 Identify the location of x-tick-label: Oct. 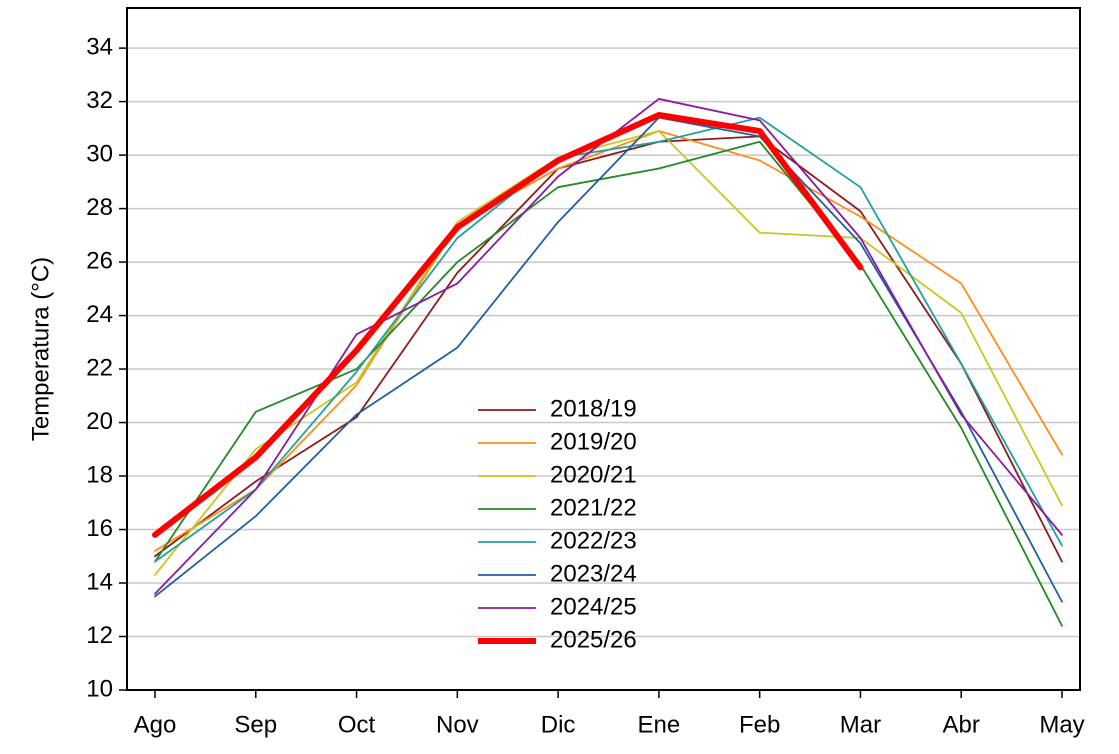
(357, 724).